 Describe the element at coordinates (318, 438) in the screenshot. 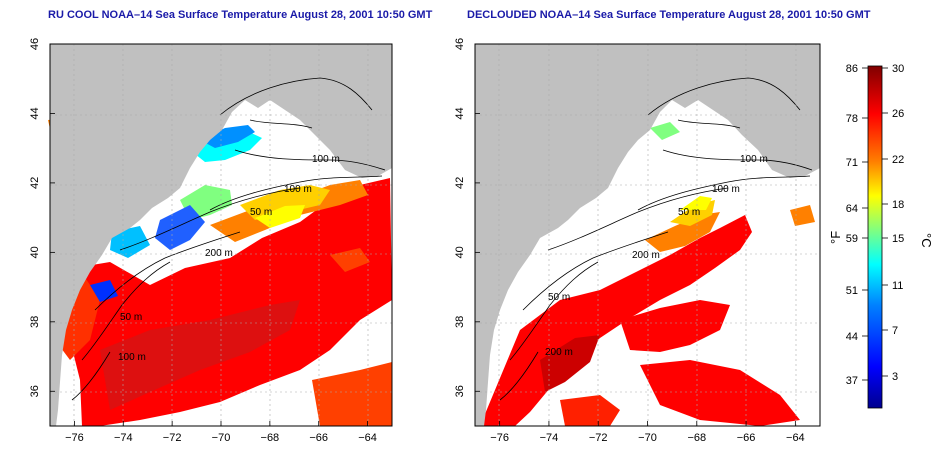

I see `left-lon-tick-label: −66` at that location.